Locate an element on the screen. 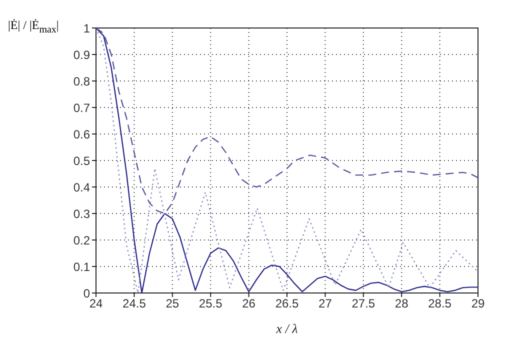 The width and height of the screenshot is (520, 363). y-tick-label: 0 is located at coordinates (86, 293).